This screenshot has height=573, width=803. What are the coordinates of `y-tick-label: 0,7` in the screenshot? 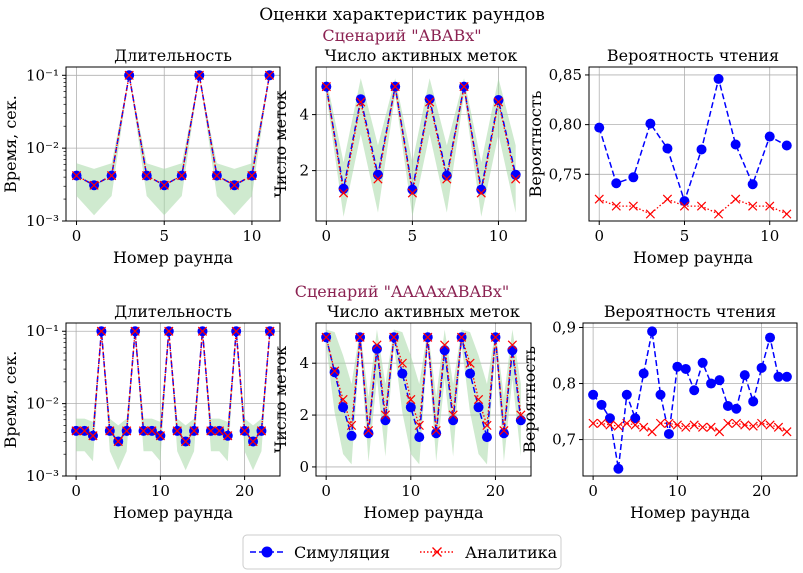 It's located at (564, 440).